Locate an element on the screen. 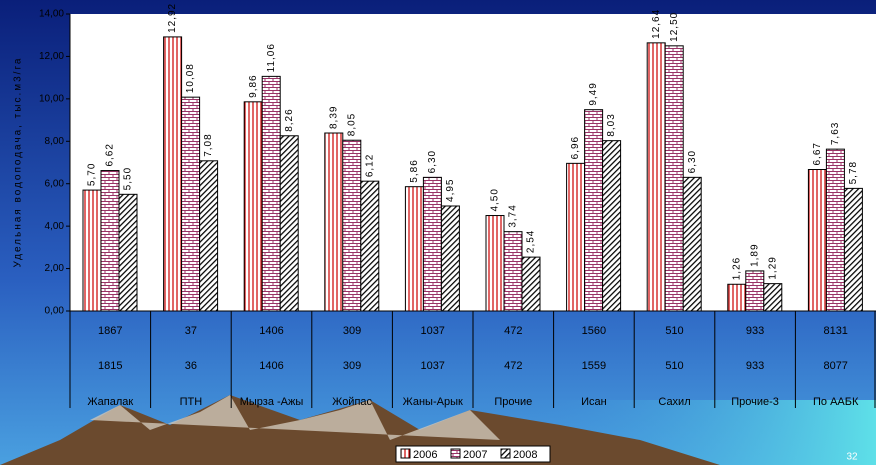 The image size is (876, 470). x-tick-label: Жапалак is located at coordinates (110, 402).